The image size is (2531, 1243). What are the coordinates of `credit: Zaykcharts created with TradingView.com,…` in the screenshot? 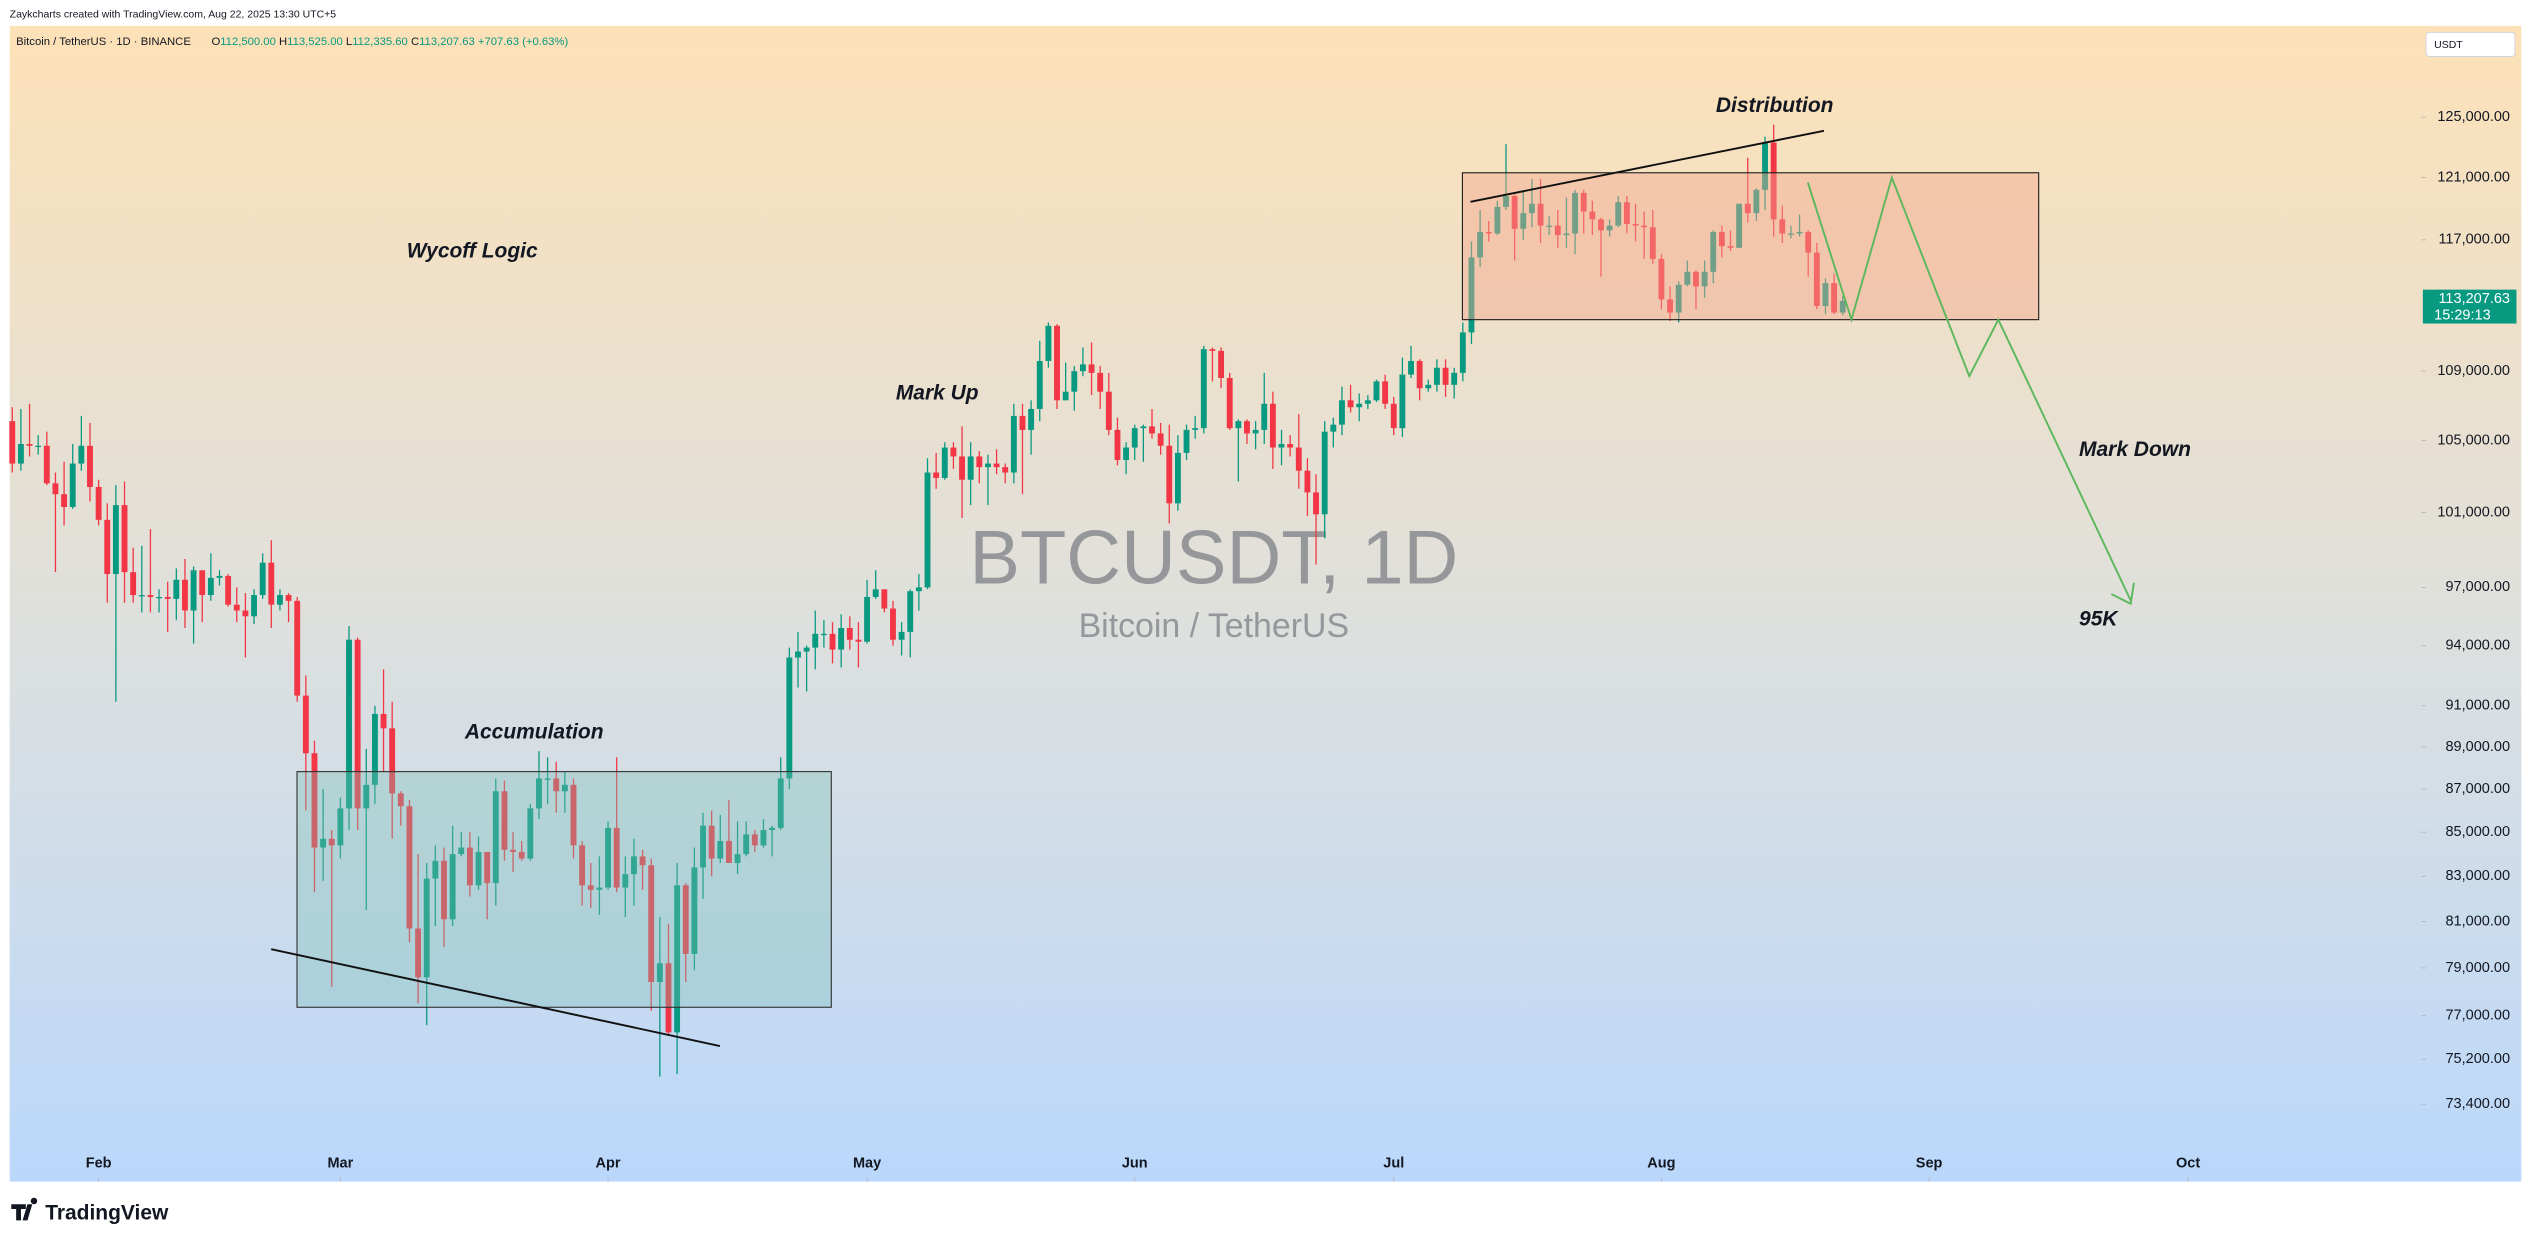 It's located at (173, 14).